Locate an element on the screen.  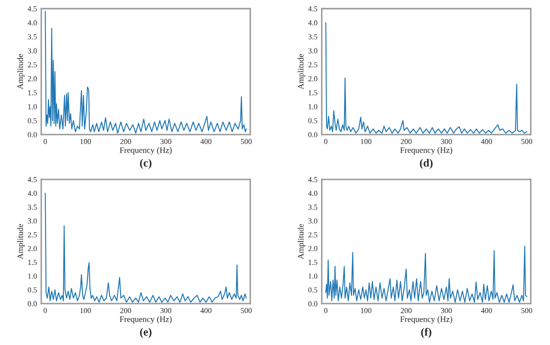
text: (e) is located at coordinates (146, 333).